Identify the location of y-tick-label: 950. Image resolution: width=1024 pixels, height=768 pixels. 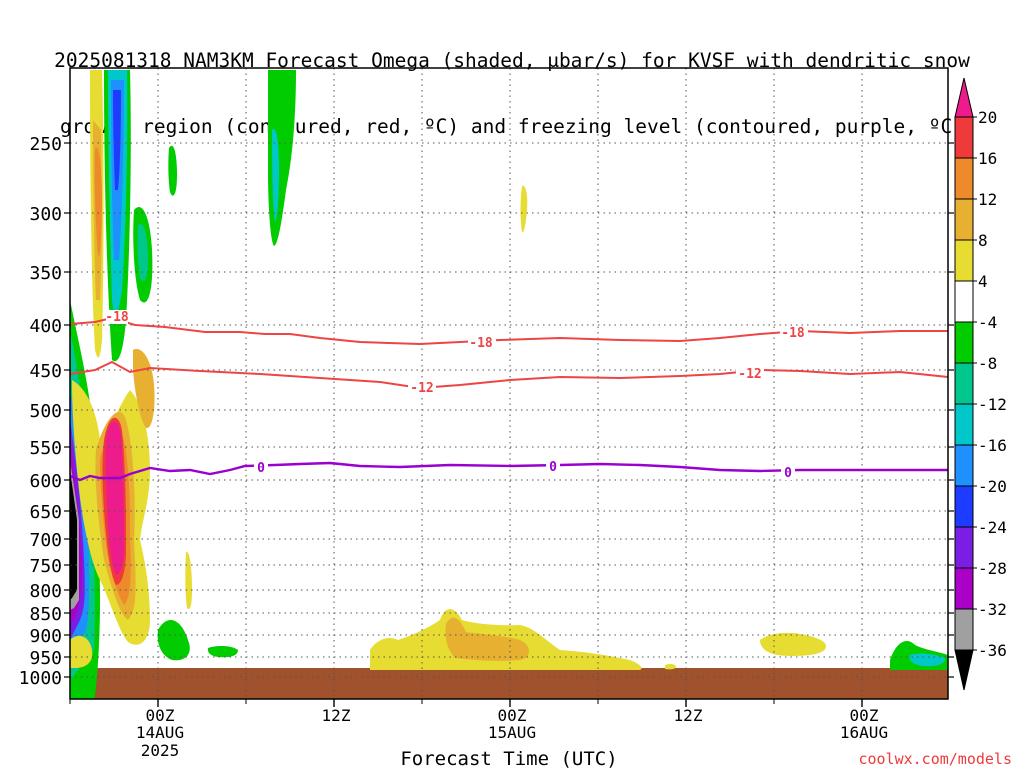
(45, 658).